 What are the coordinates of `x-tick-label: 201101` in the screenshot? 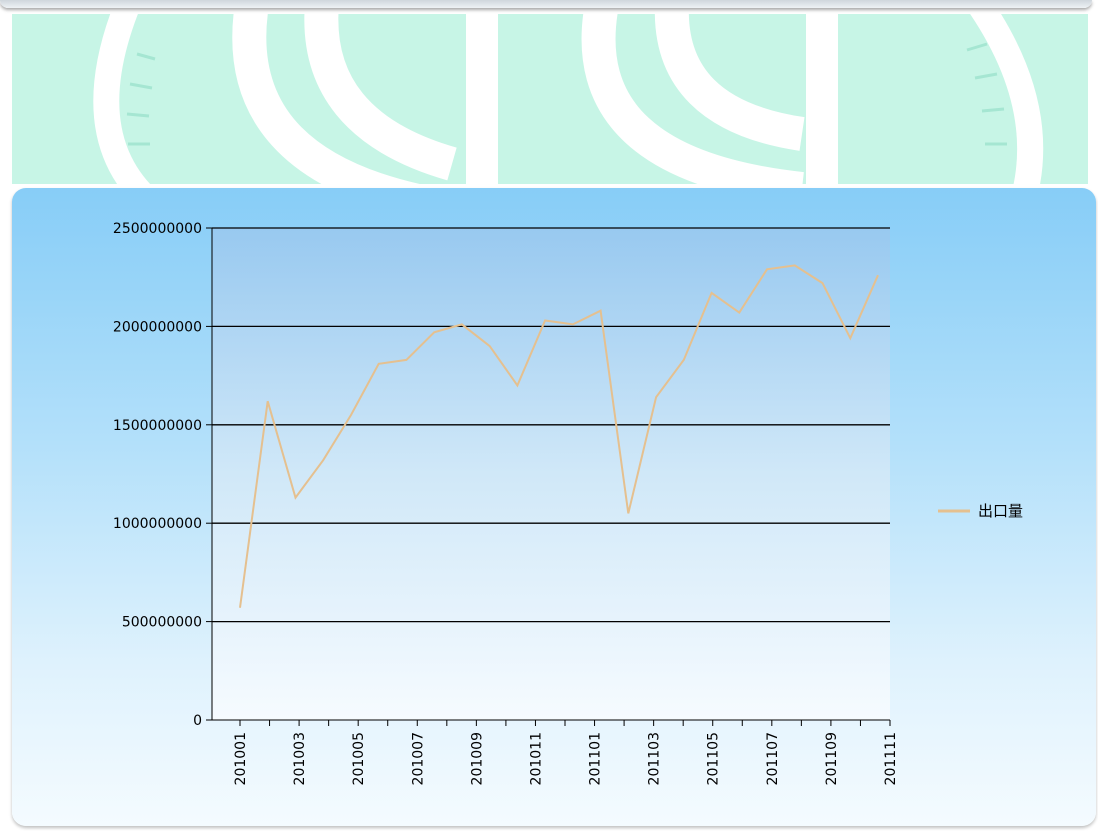 It's located at (596, 758).